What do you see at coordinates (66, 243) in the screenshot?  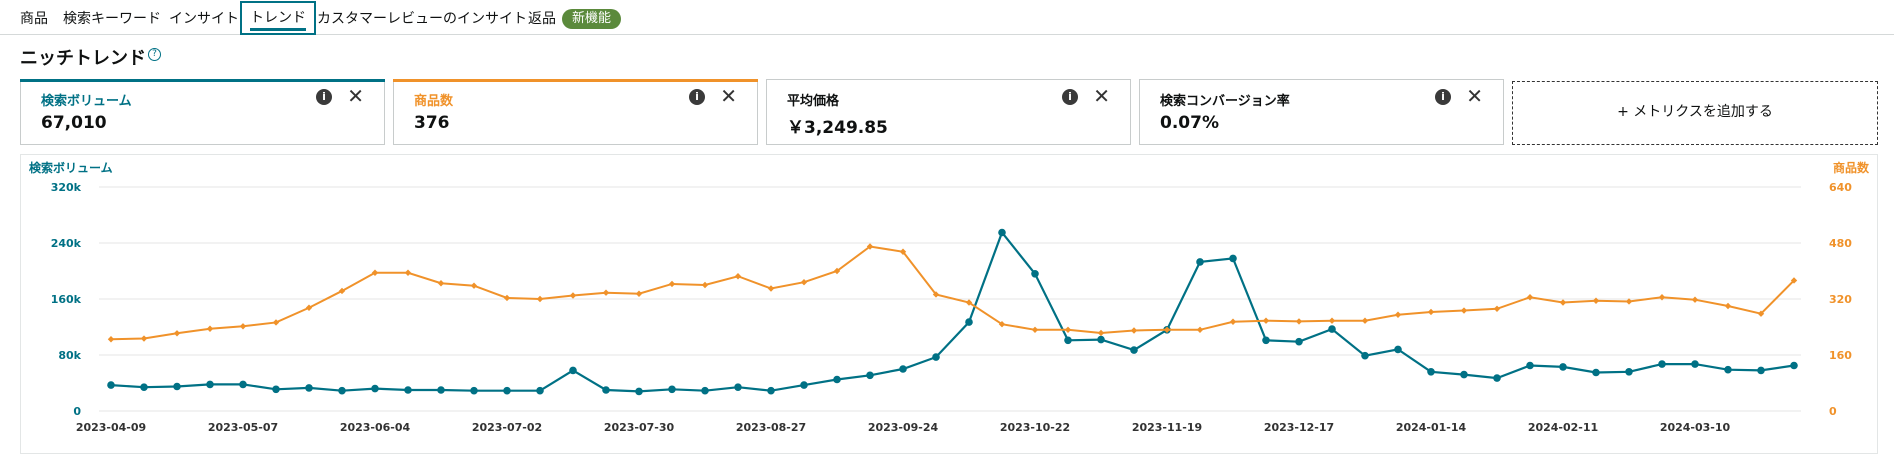 I see `y-left-tick-label: 240k` at bounding box center [66, 243].